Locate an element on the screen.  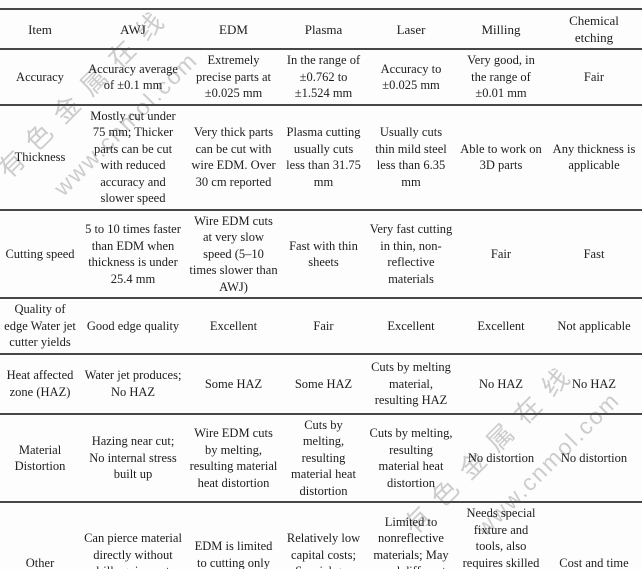
column-header-plasma: Plasma is located at coordinates (323, 30).